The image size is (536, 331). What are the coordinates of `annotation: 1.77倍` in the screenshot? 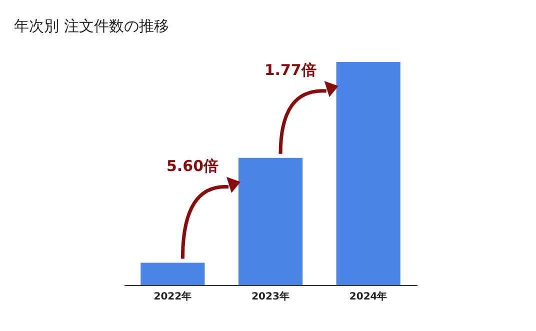 It's located at (290, 70).